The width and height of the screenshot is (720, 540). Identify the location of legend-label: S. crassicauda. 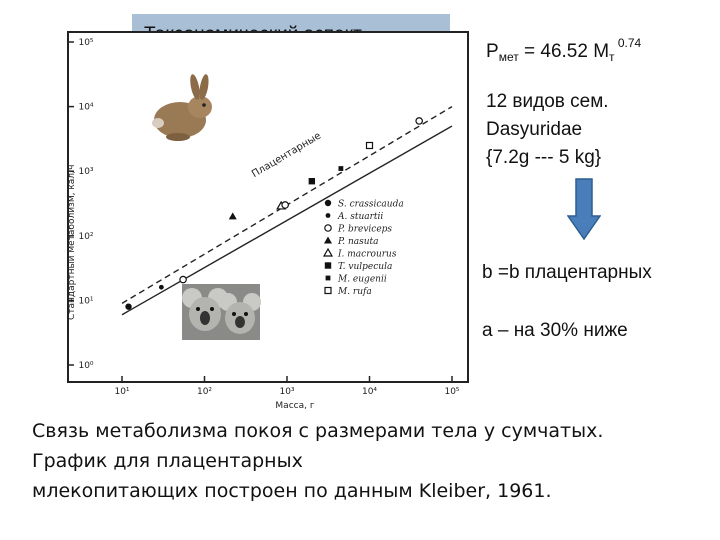
(371, 205).